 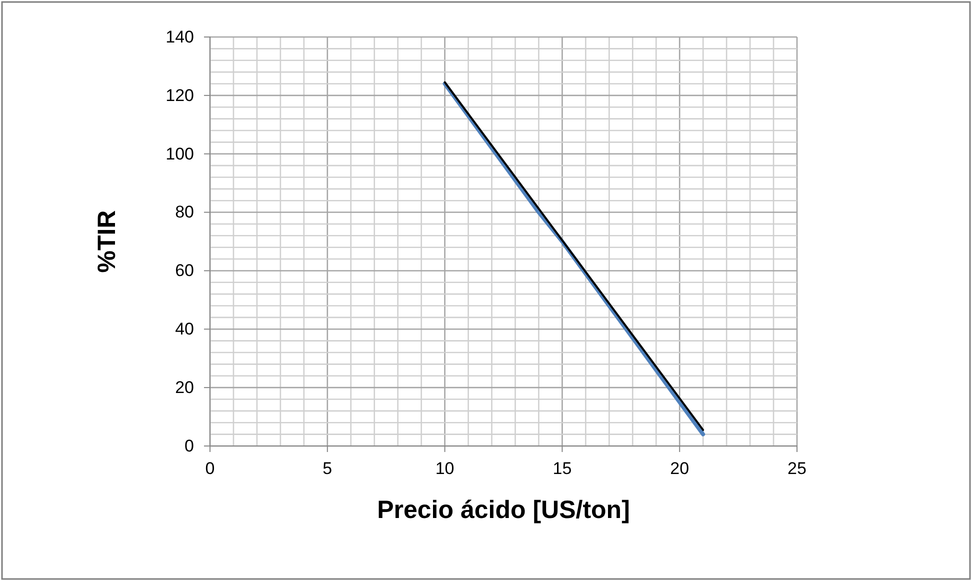 What do you see at coordinates (180, 36) in the screenshot?
I see `y-tick-label: 140` at bounding box center [180, 36].